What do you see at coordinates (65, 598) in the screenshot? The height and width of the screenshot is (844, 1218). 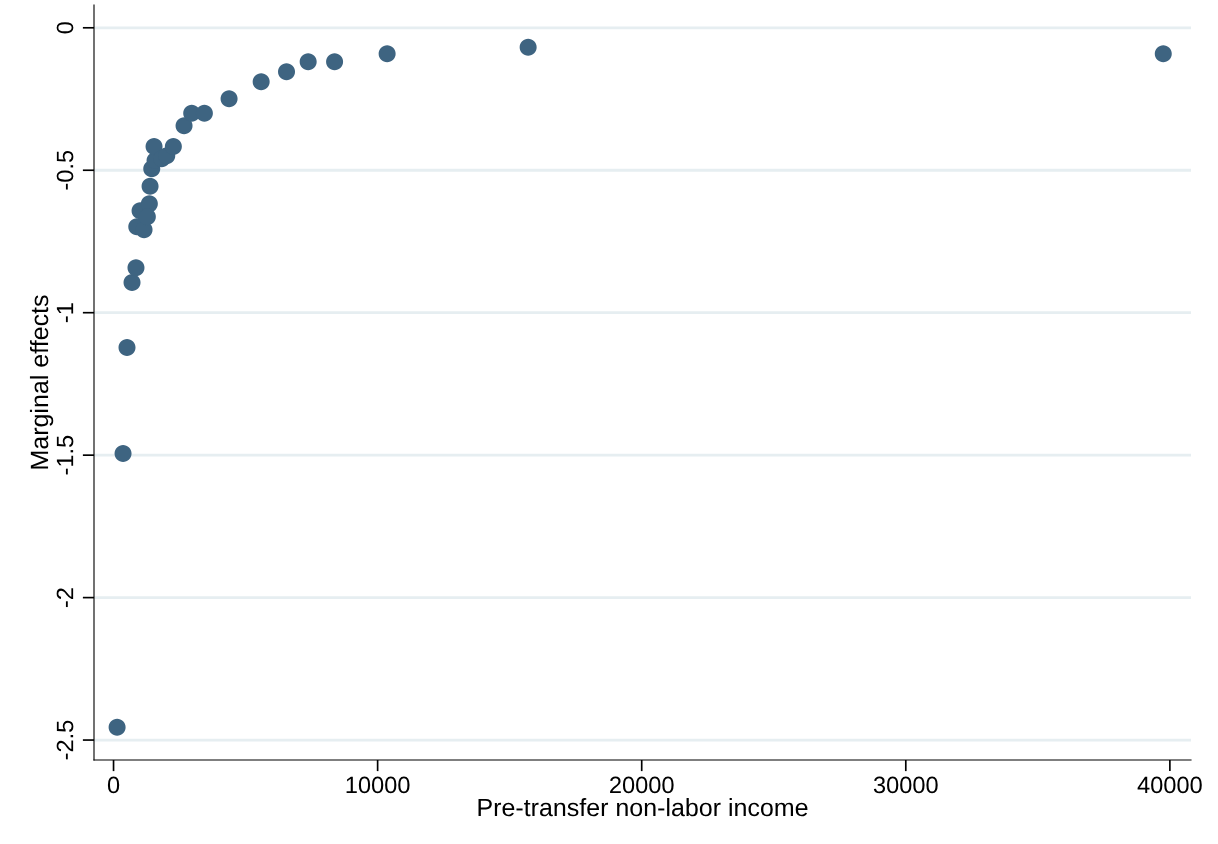 I see `y-tick-label: -2` at bounding box center [65, 598].